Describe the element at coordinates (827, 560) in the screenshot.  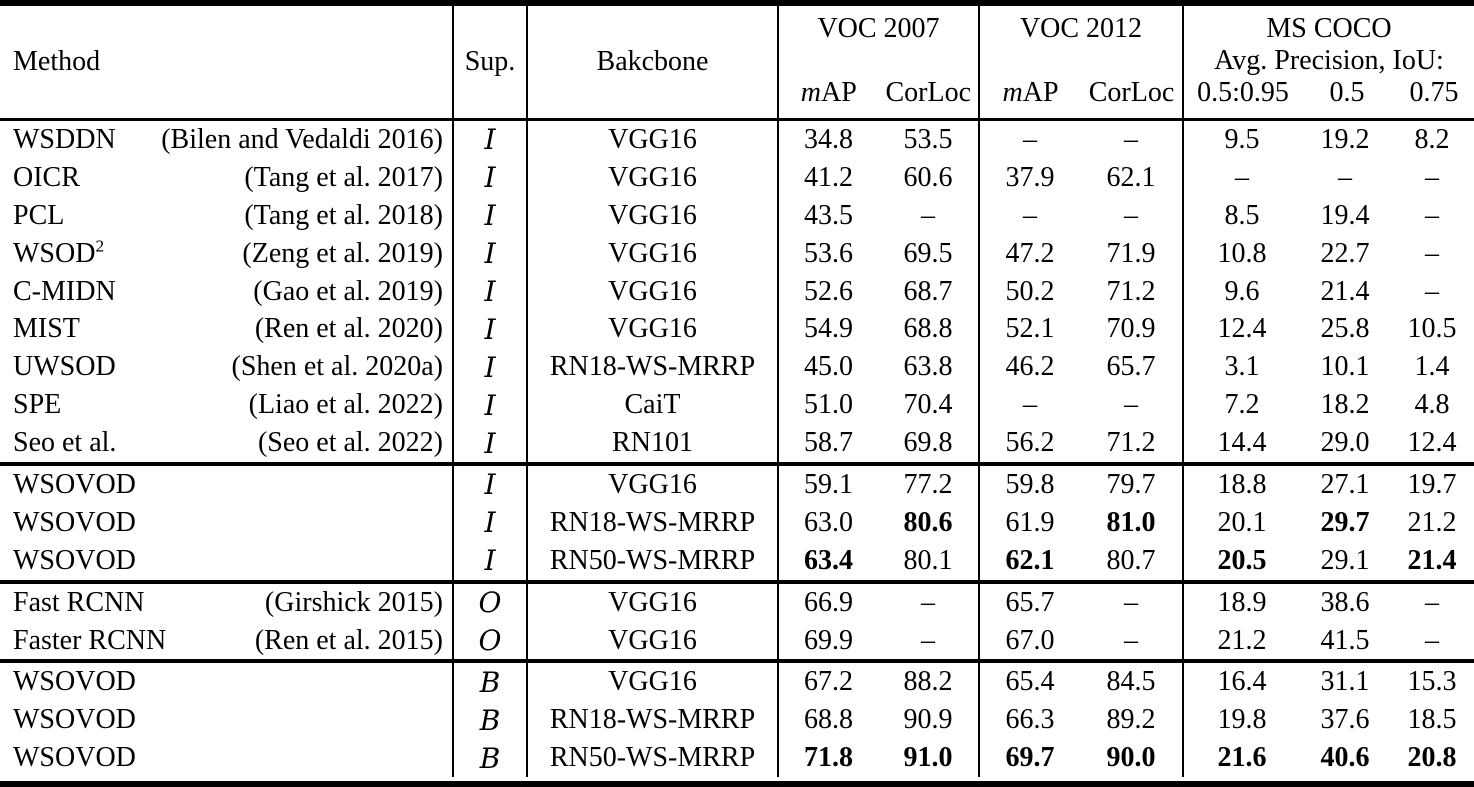
I see `value-cell: 63.4` at that location.